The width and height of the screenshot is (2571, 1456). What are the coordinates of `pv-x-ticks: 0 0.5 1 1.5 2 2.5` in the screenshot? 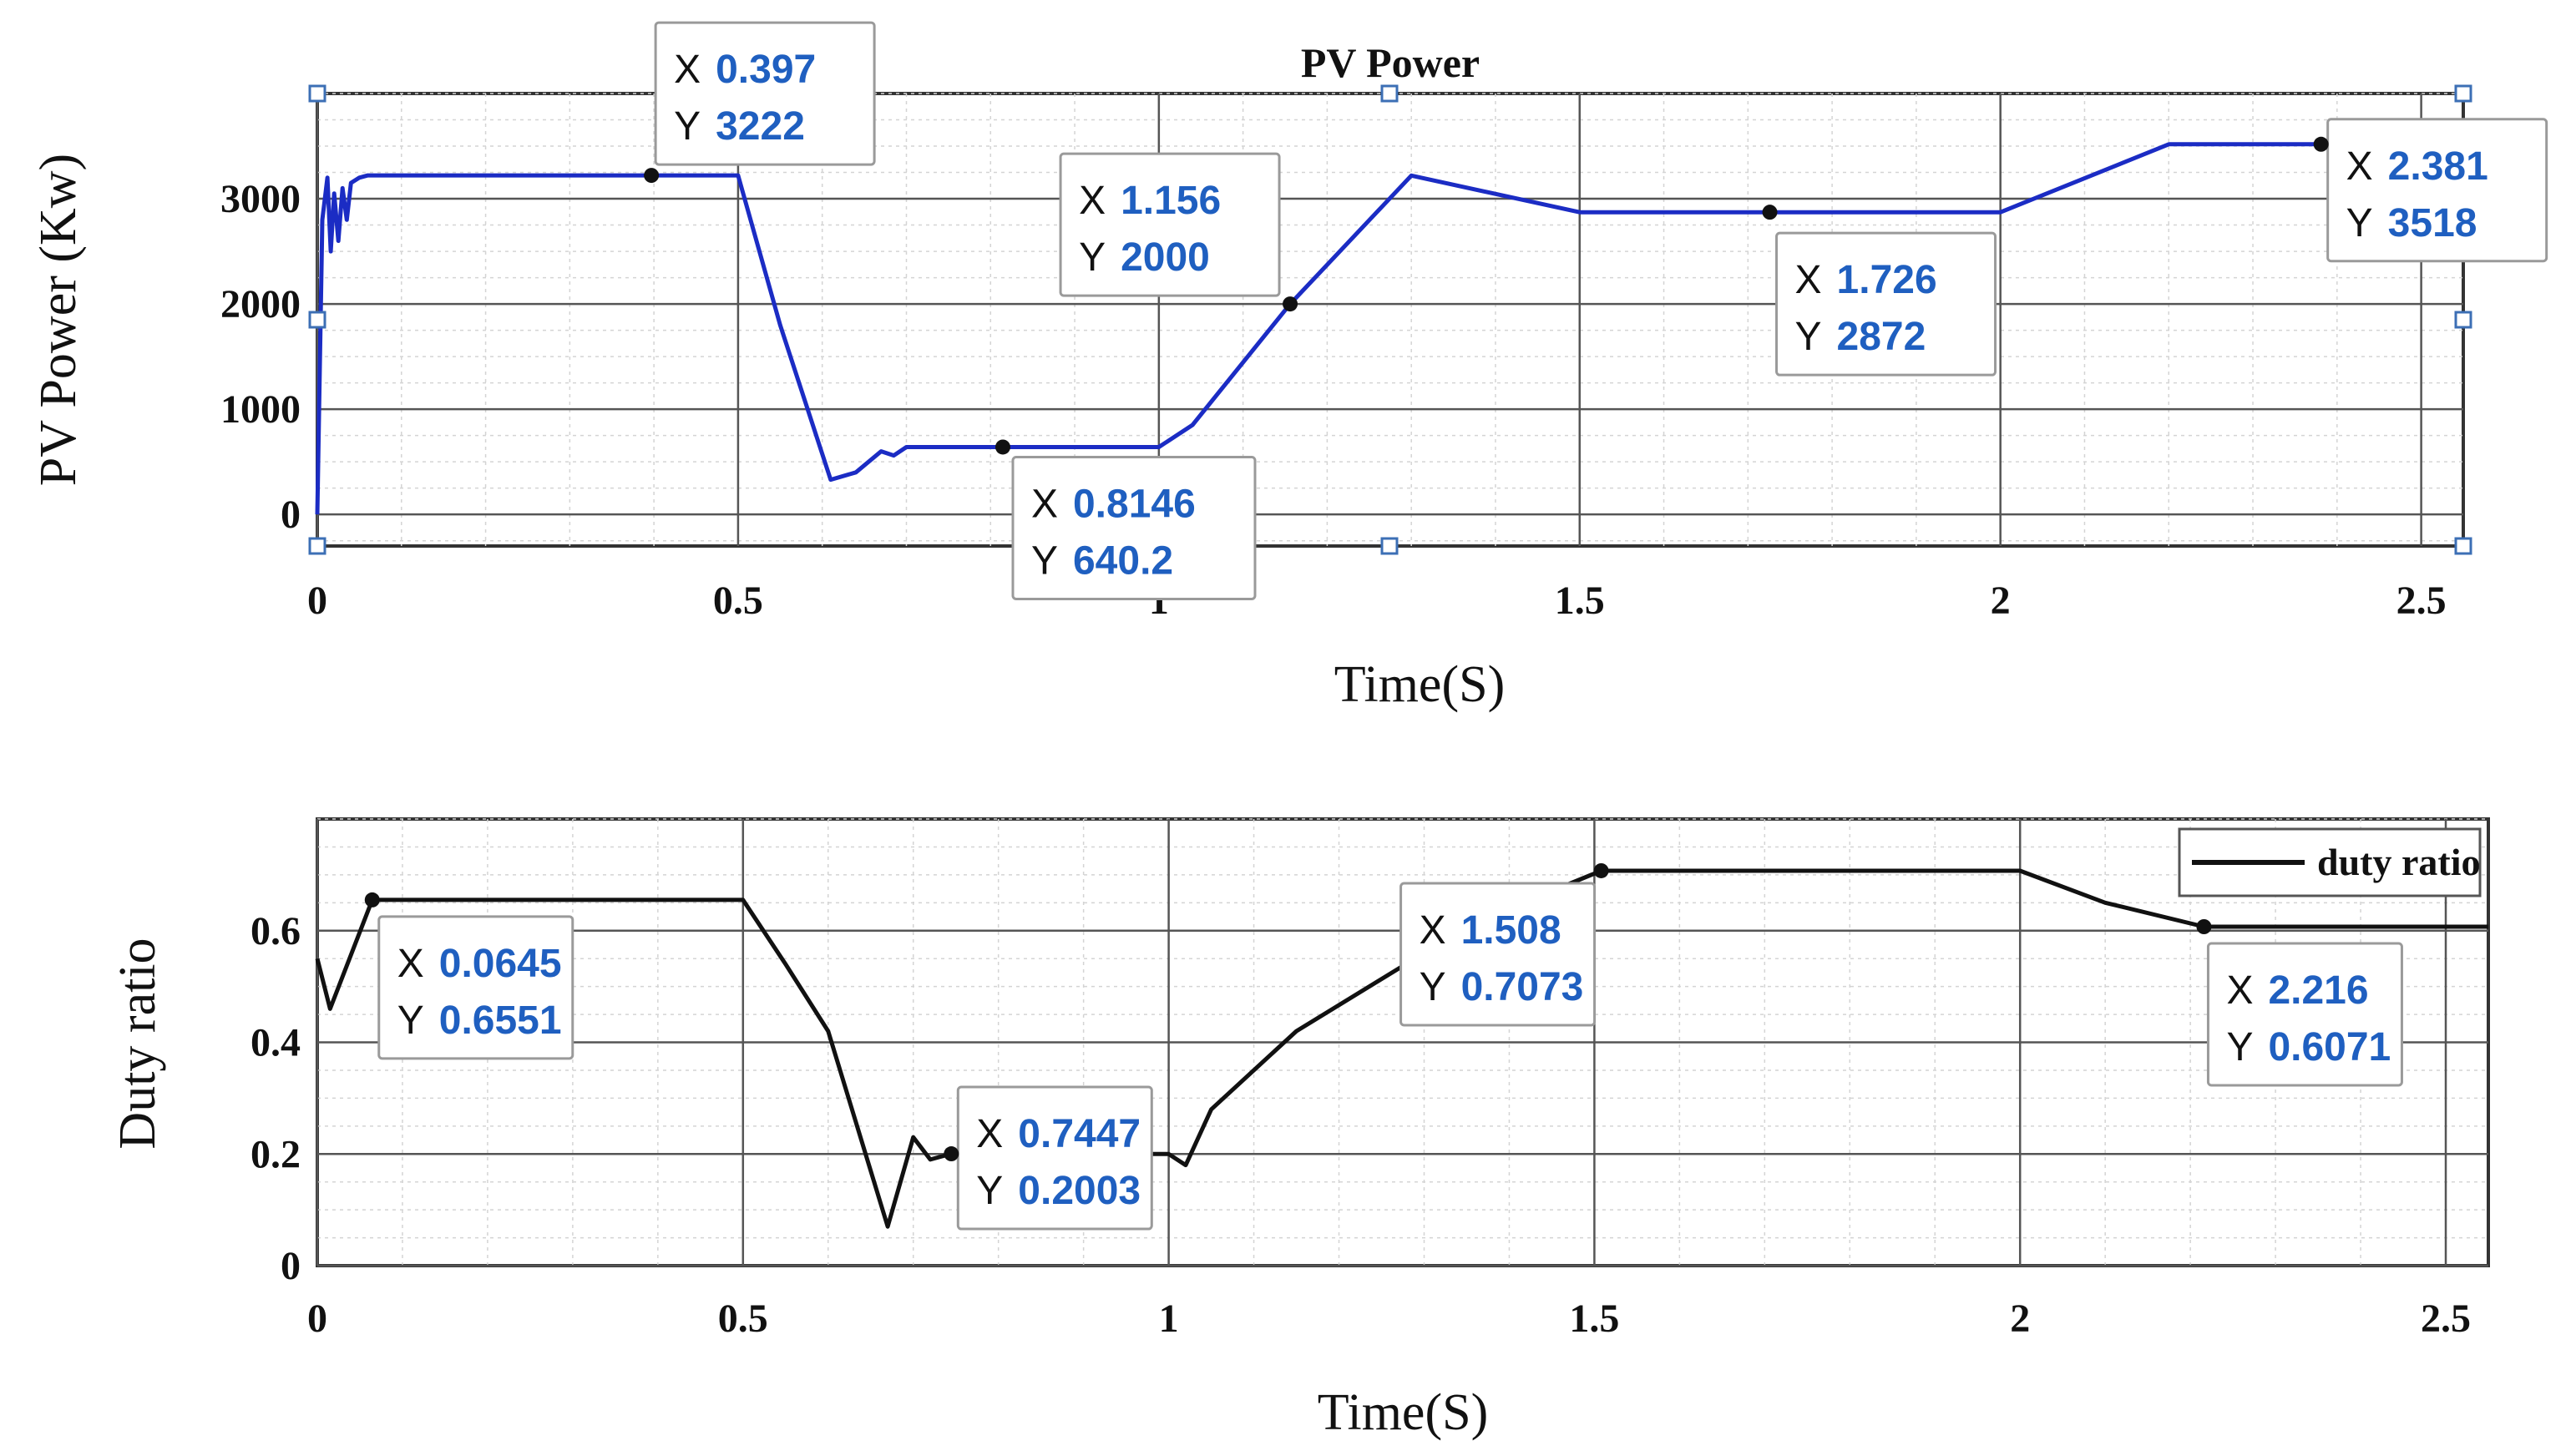 It's located at (1377, 601).